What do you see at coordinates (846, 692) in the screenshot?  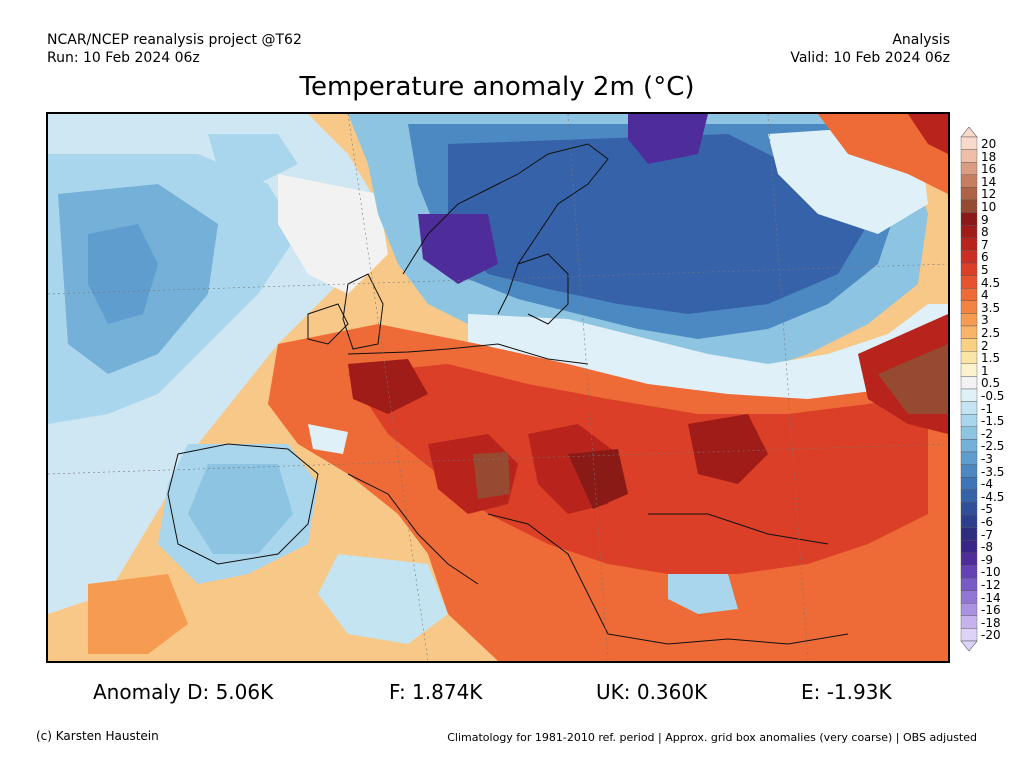 I see `anomaly-e-value: E: -1.93K` at bounding box center [846, 692].